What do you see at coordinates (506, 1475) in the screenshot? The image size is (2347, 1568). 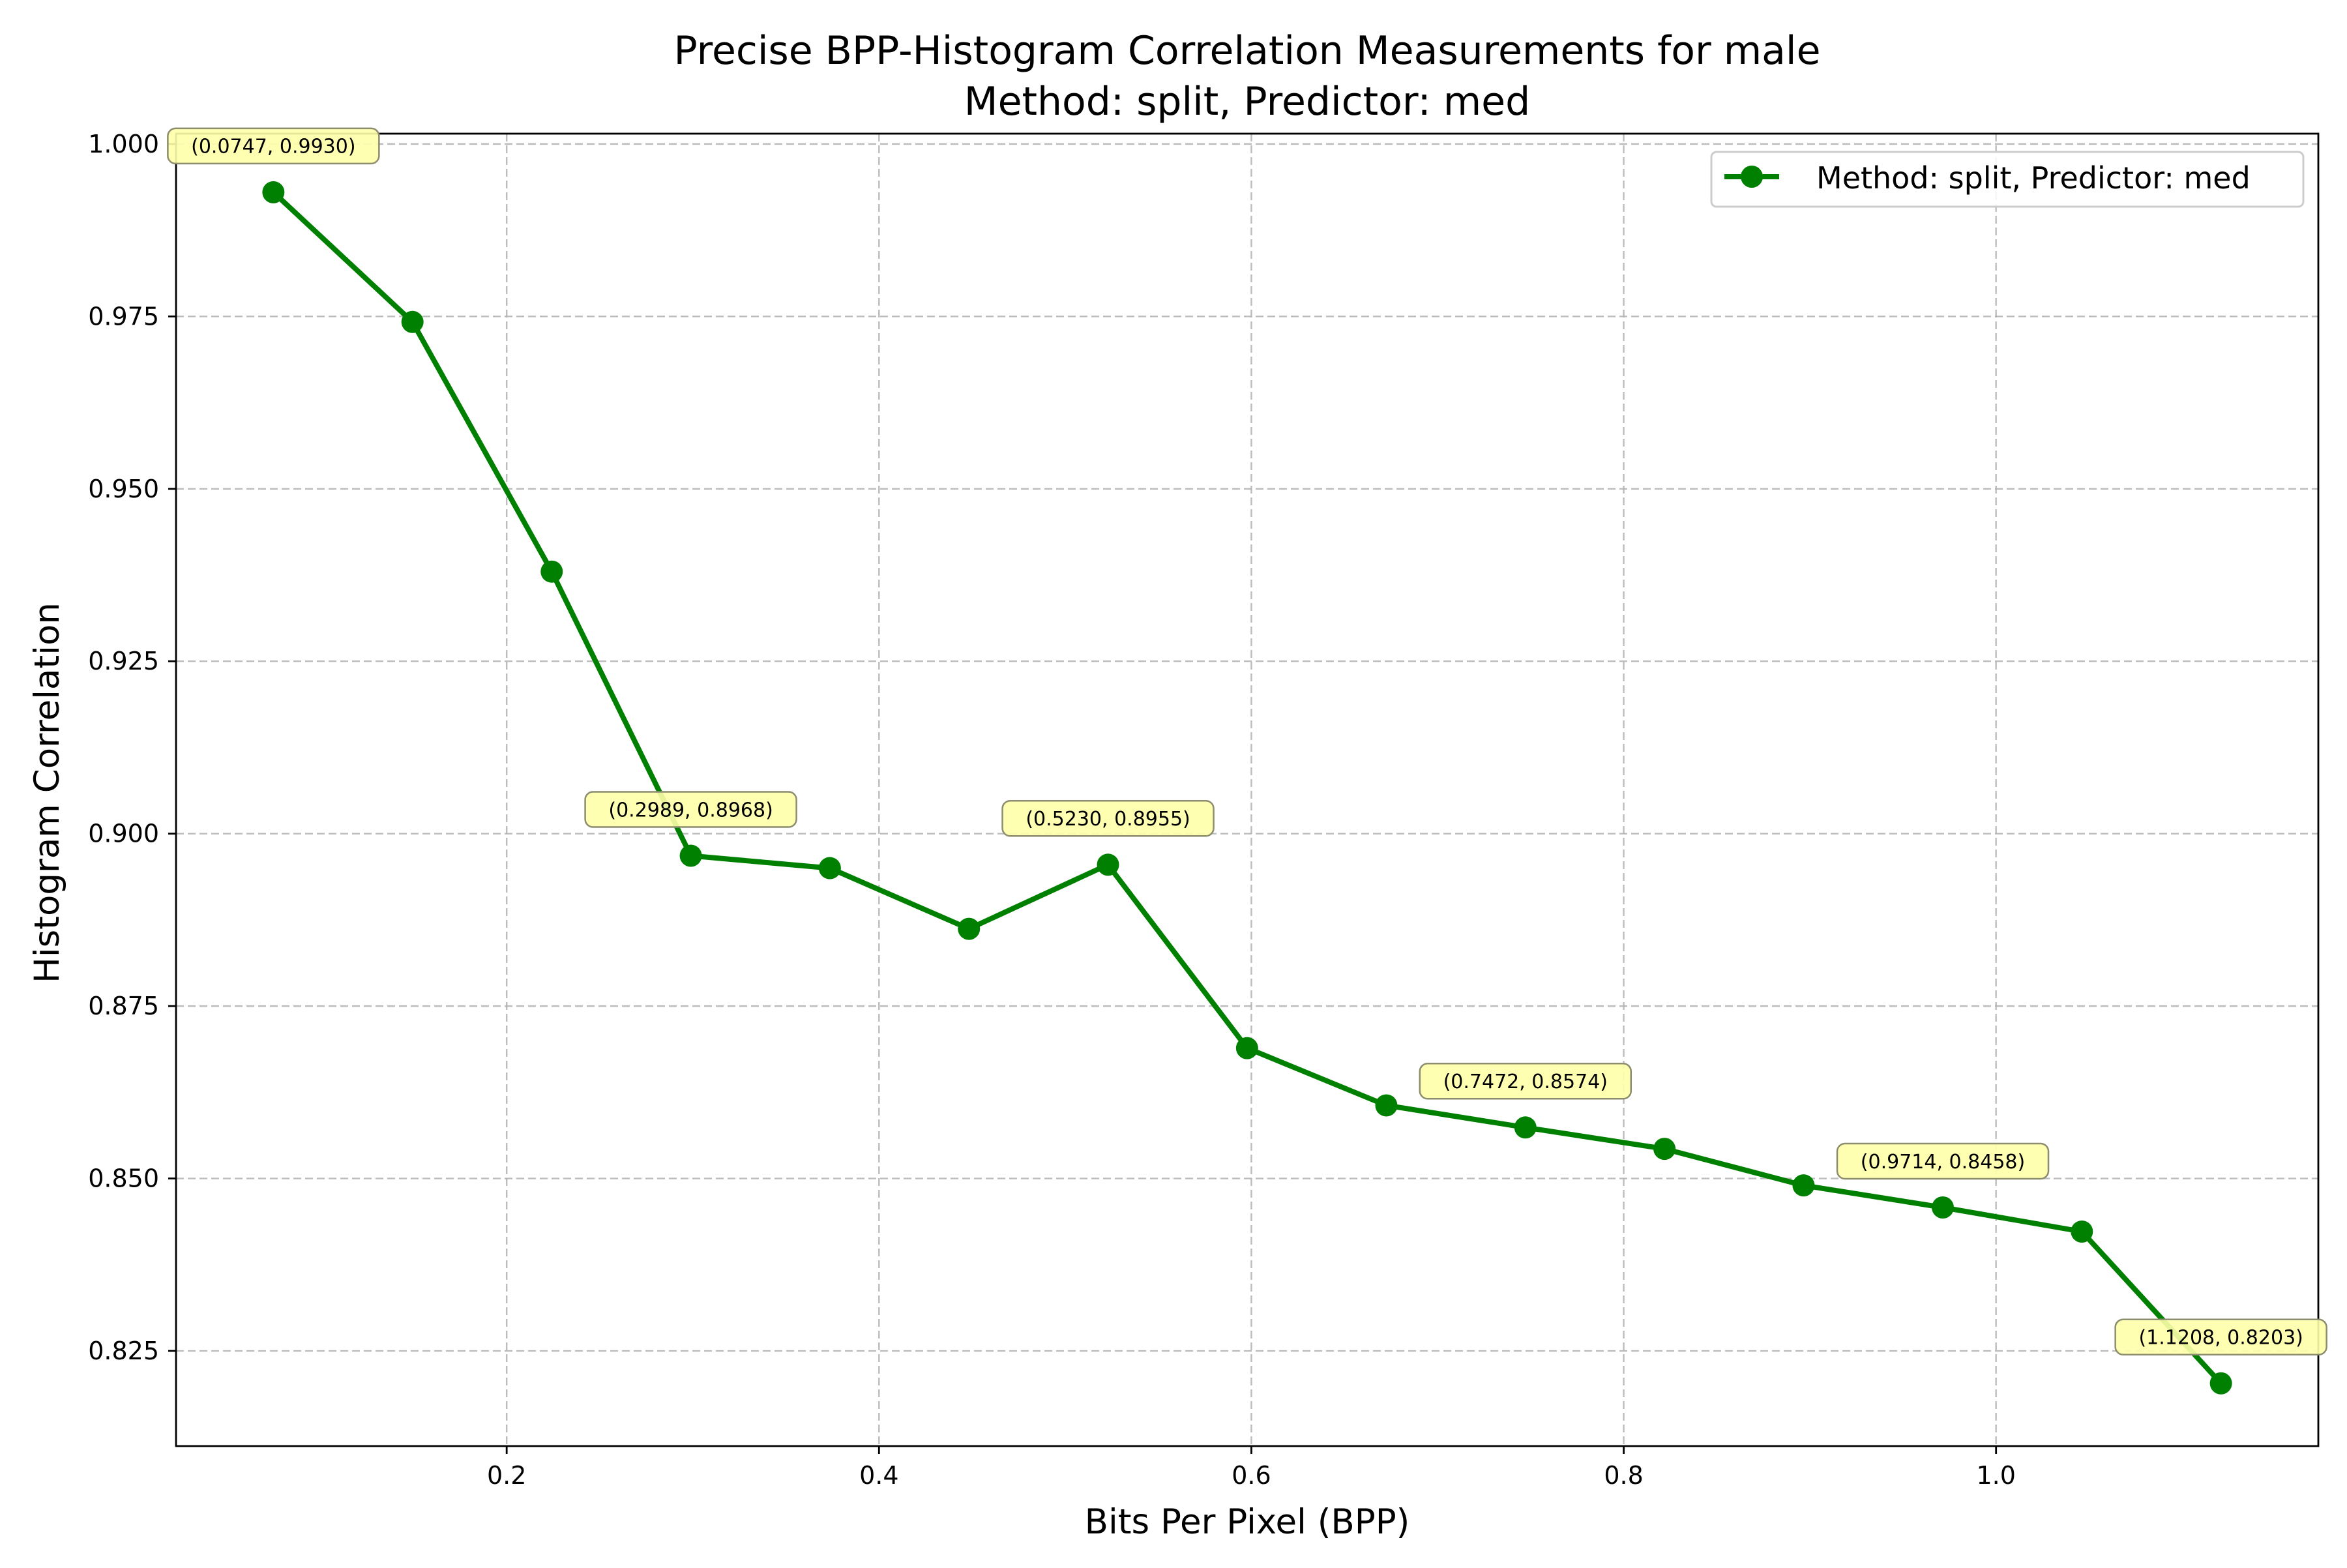 I see `x-tick-label: 0.2` at bounding box center [506, 1475].